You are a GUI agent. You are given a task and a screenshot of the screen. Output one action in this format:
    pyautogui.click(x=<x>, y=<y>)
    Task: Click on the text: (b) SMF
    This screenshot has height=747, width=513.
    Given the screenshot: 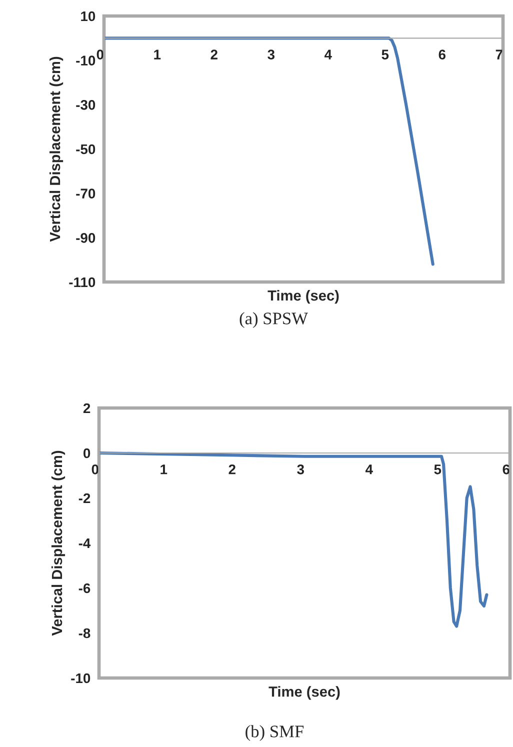 What is the action you would take?
    pyautogui.click(x=275, y=733)
    